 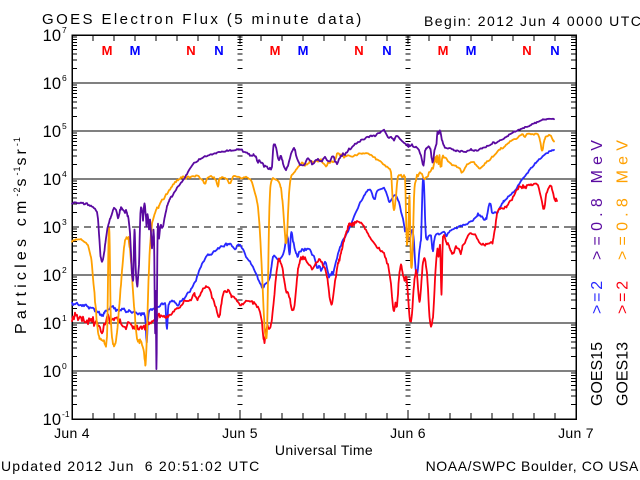 What do you see at coordinates (130, 466) in the screenshot?
I see `svg-text:Updated 2012 Jun 6 20:51:02 U: Updated 2012 Jun 6 20:51:02 UTC` at bounding box center [130, 466].